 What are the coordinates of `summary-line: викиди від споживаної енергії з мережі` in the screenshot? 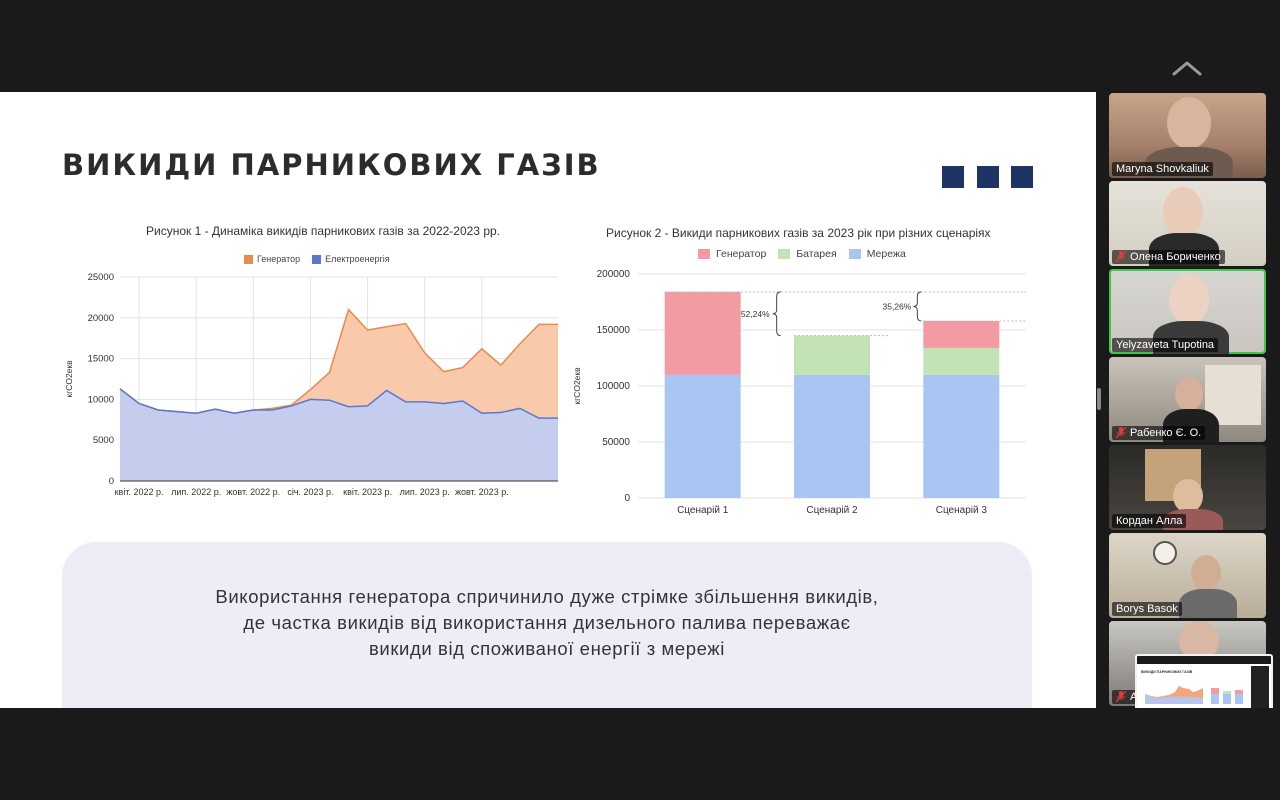 It's located at (547, 648).